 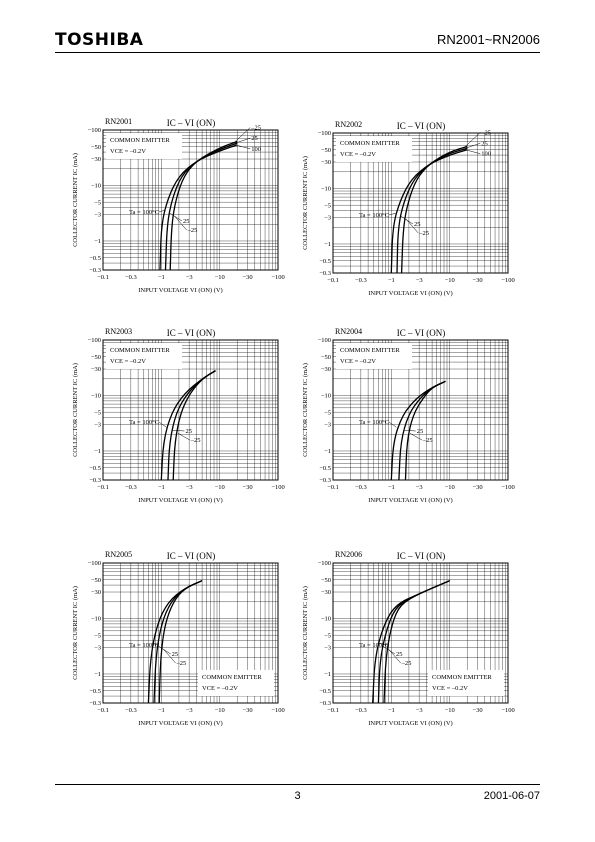 I want to click on panel-label: RN2004, so click(x=348, y=331).